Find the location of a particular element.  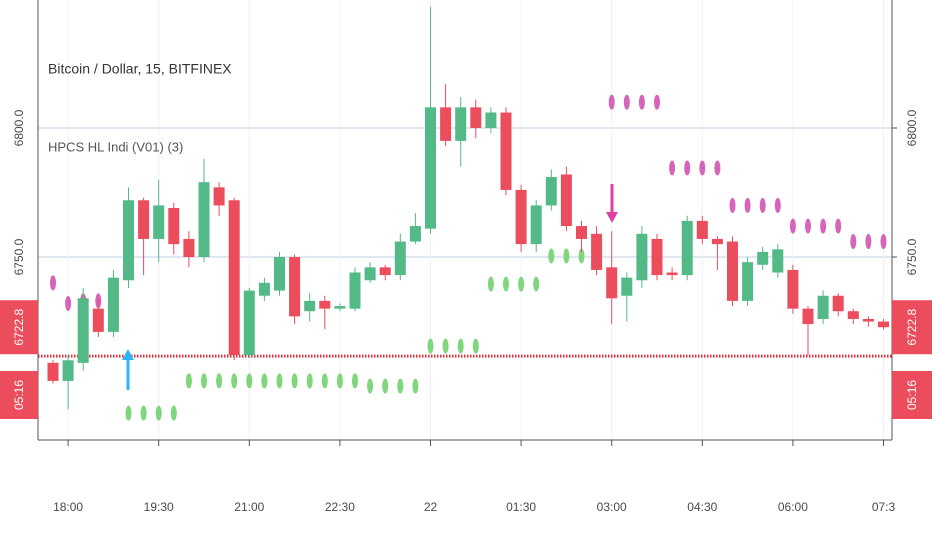

chart-title: Bitcoin / Dollar, 15, BITFINEX is located at coordinates (140, 69).